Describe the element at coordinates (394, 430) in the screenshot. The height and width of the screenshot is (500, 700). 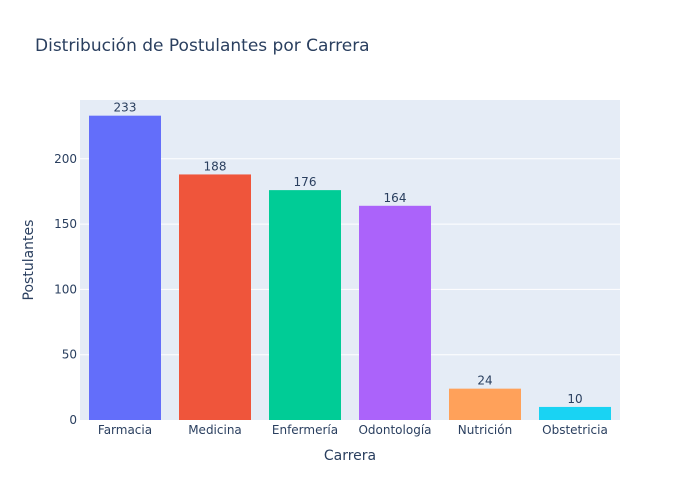
I see `x-tick-label: Odontología` at that location.